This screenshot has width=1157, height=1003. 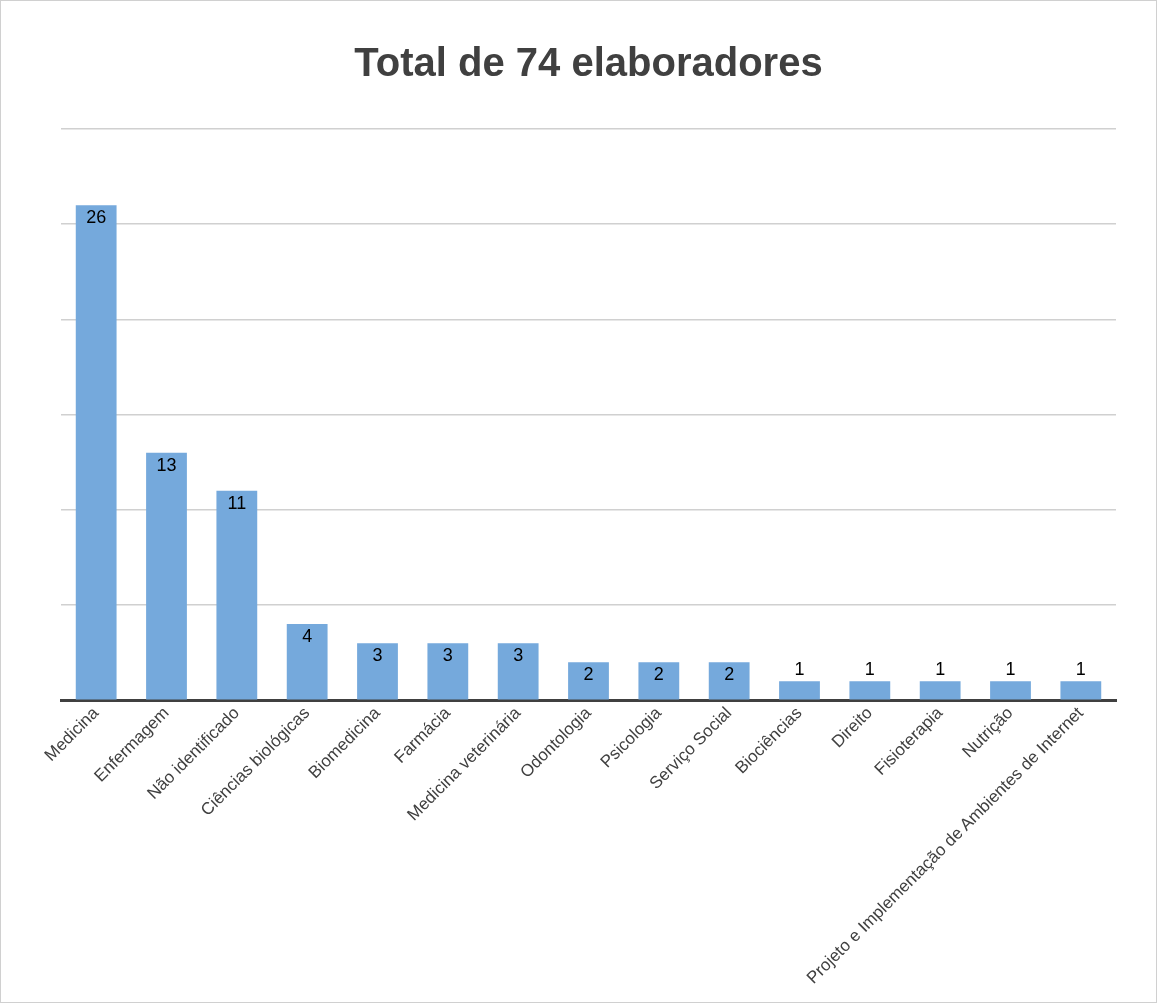 I want to click on chart-title: Total de 74 elaboradores, so click(x=588, y=62).